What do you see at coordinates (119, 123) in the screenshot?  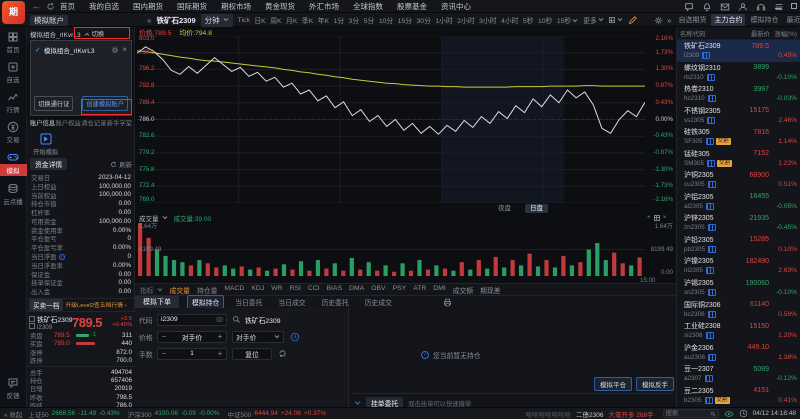 I see `account-tab-新手学堂: 新手学堂` at bounding box center [119, 123].